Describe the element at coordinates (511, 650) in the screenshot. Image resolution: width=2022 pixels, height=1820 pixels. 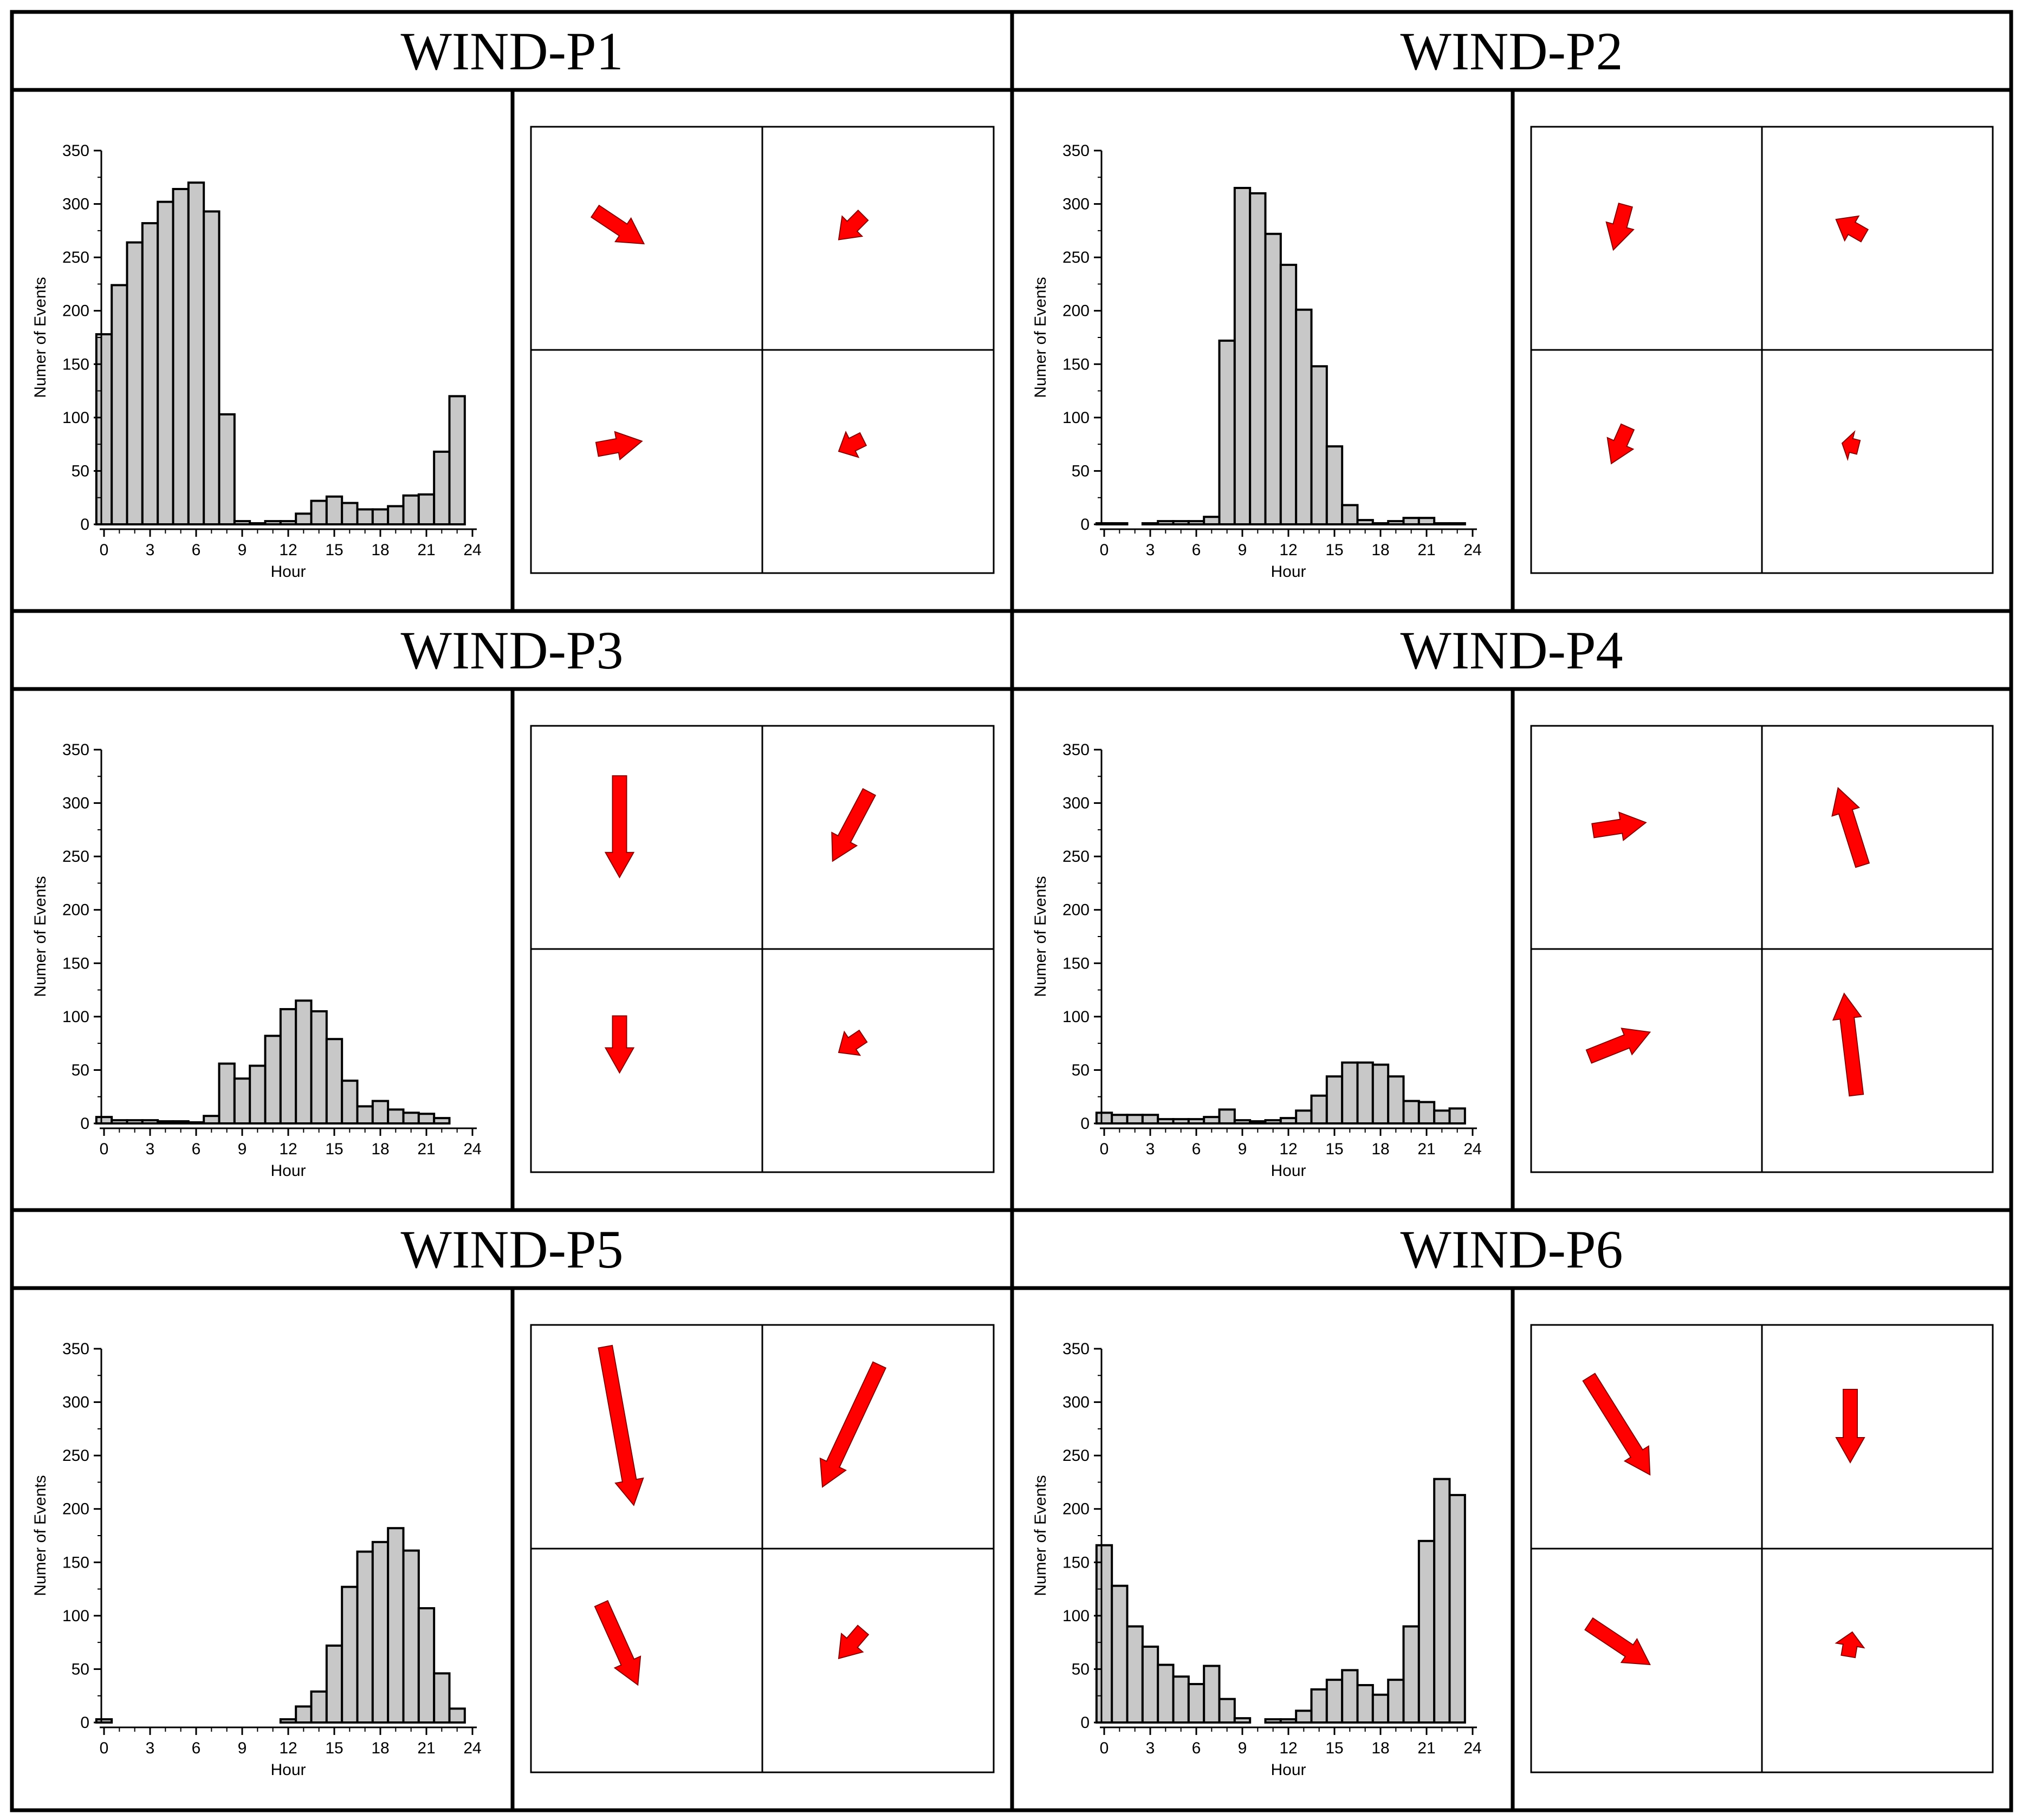
I see `panel-title: WIND-P3` at that location.